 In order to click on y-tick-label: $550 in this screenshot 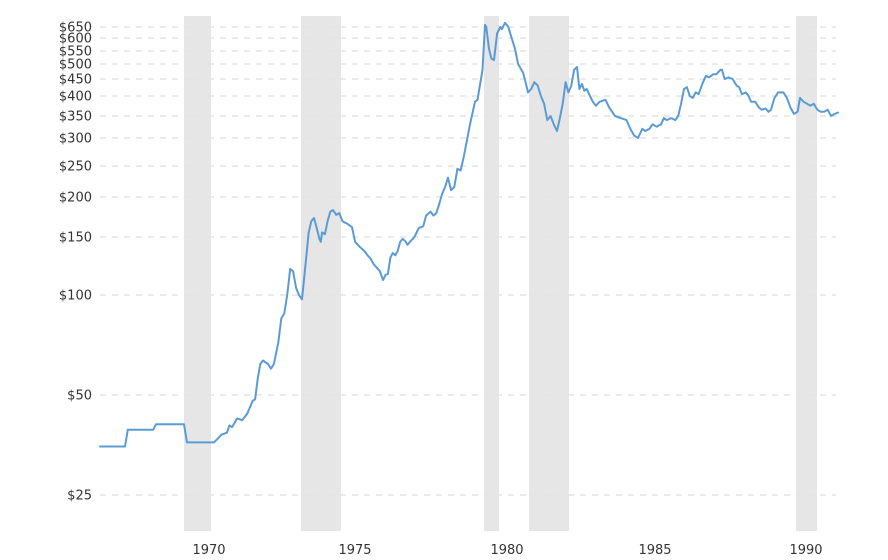, I will do `click(75, 52)`.